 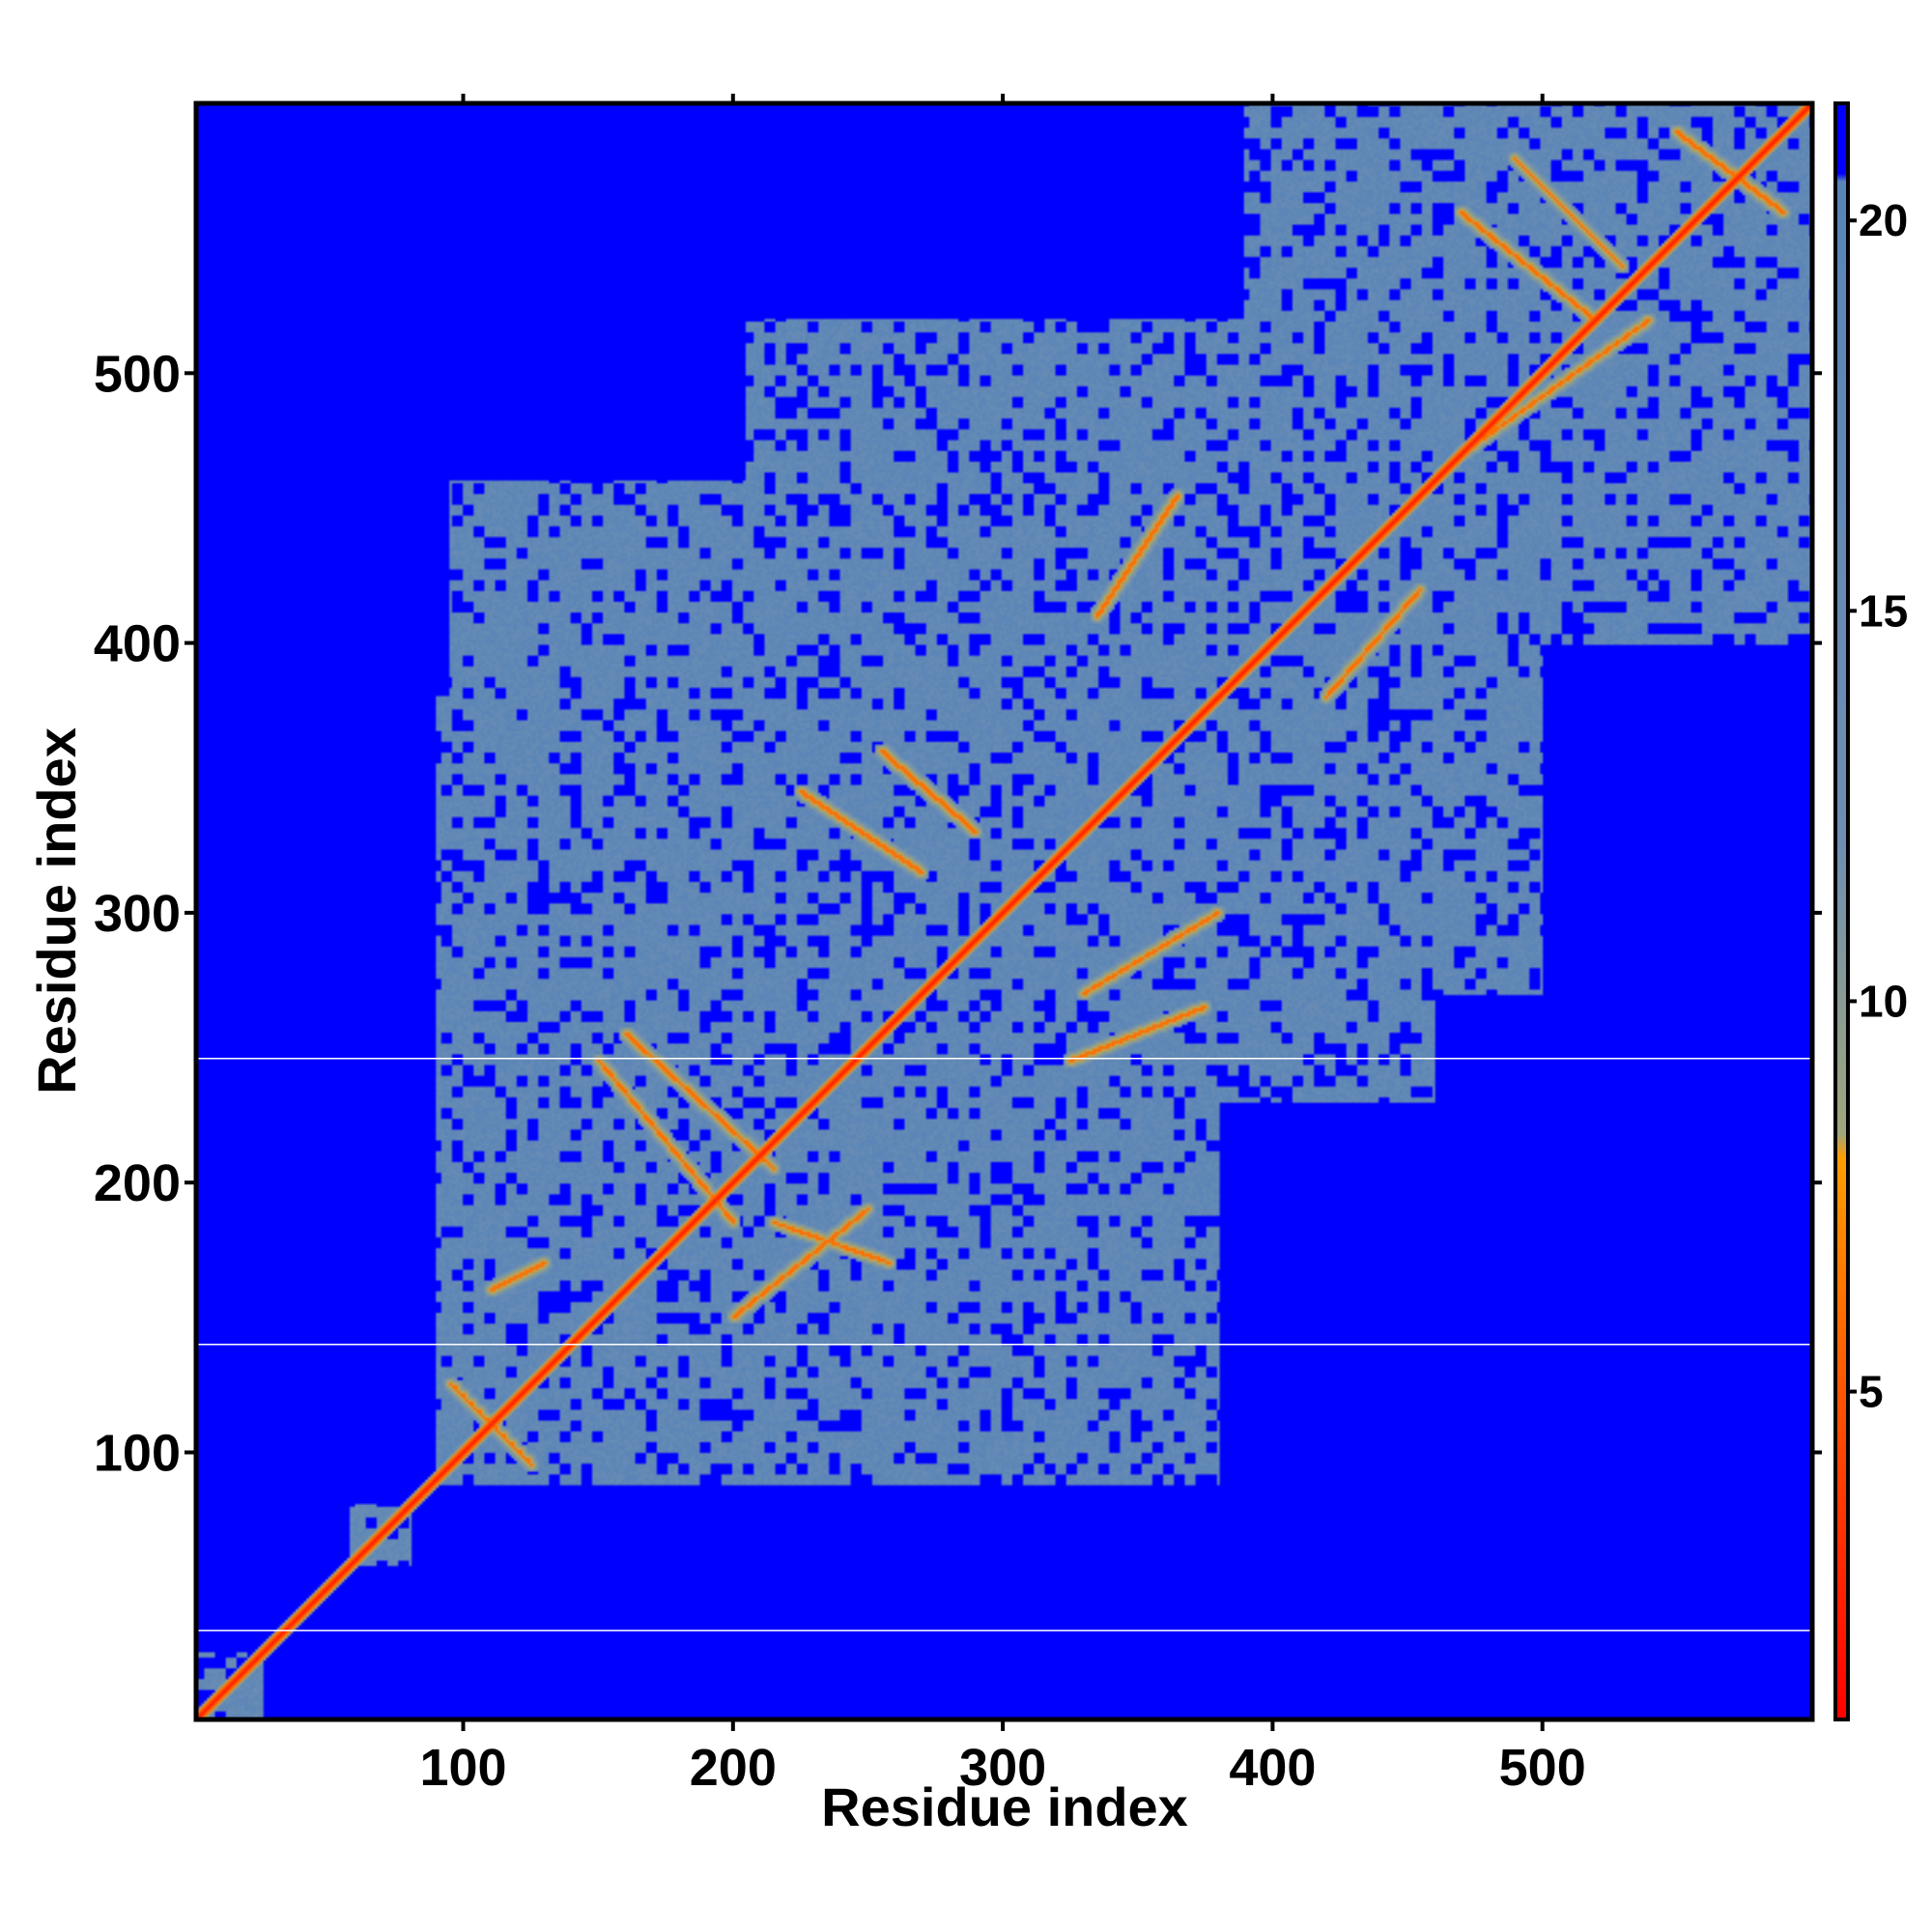 What do you see at coordinates (1883, 220) in the screenshot?
I see `colorbar-tick-label: 20` at bounding box center [1883, 220].